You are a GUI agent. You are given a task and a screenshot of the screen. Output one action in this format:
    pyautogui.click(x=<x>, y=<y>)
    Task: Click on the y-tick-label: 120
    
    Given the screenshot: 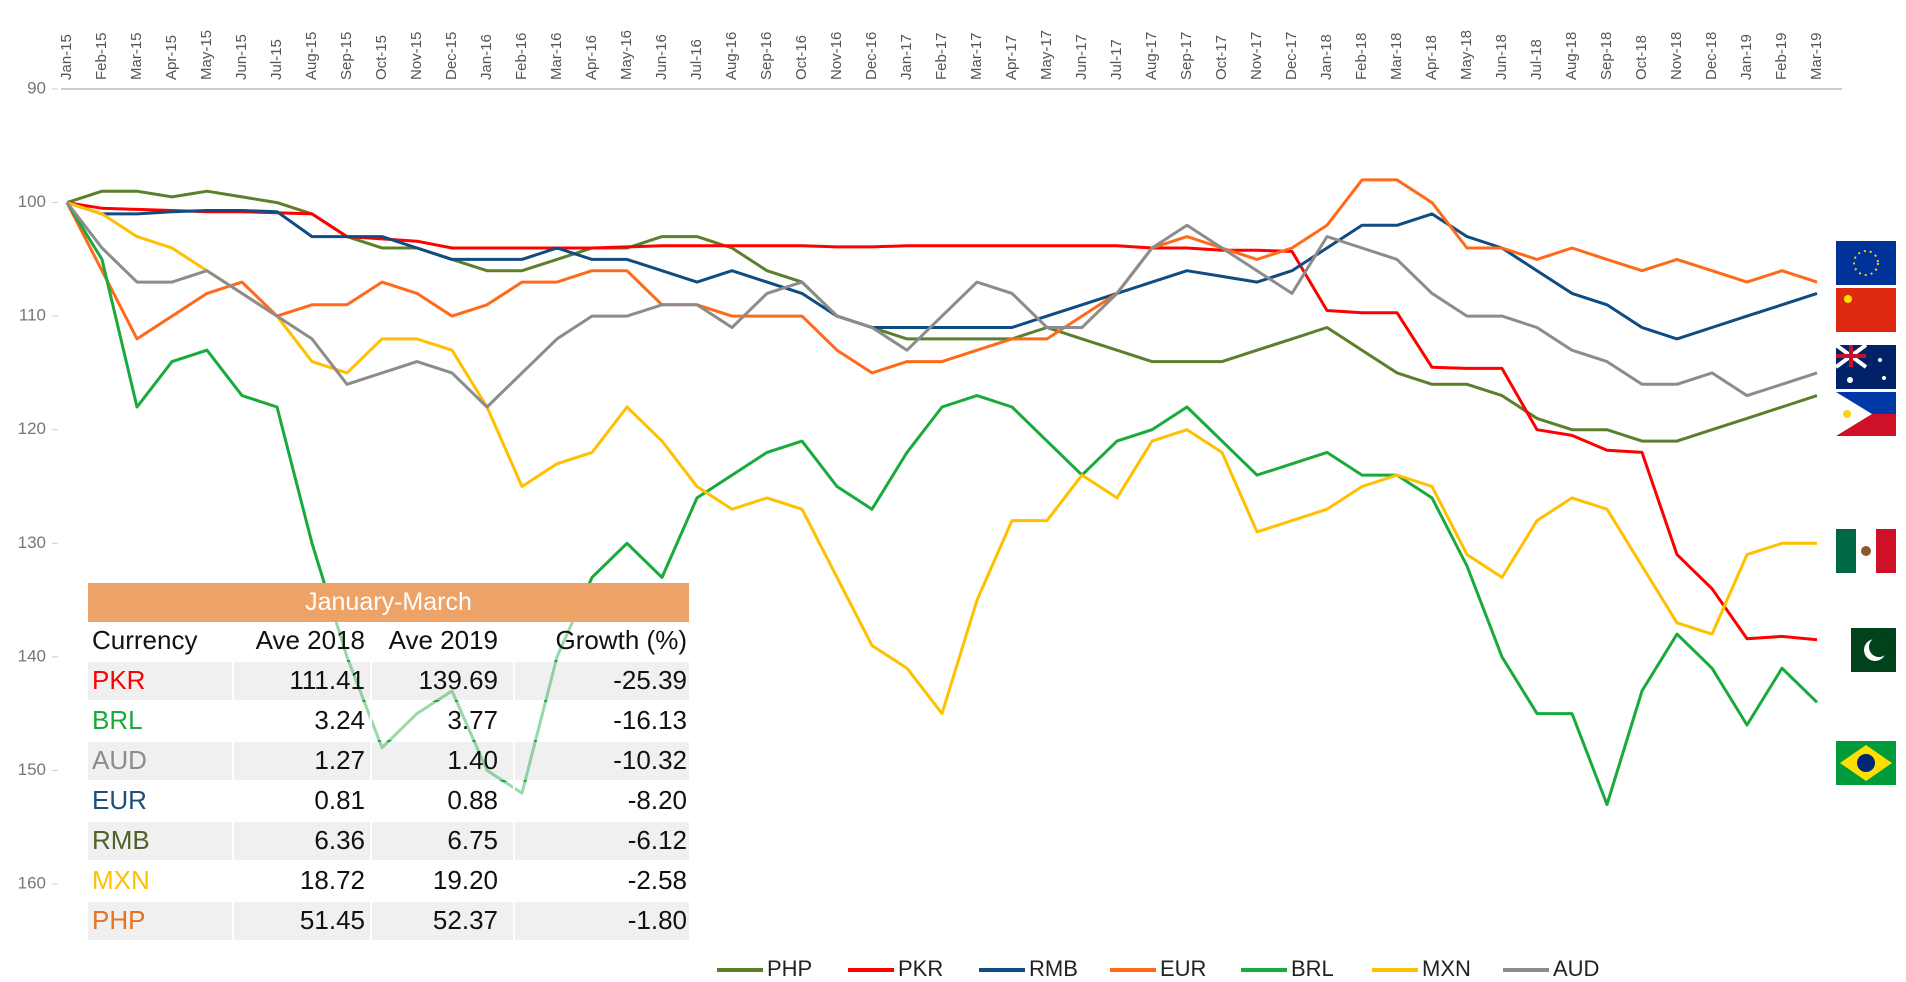 What is the action you would take?
    pyautogui.click(x=32, y=428)
    